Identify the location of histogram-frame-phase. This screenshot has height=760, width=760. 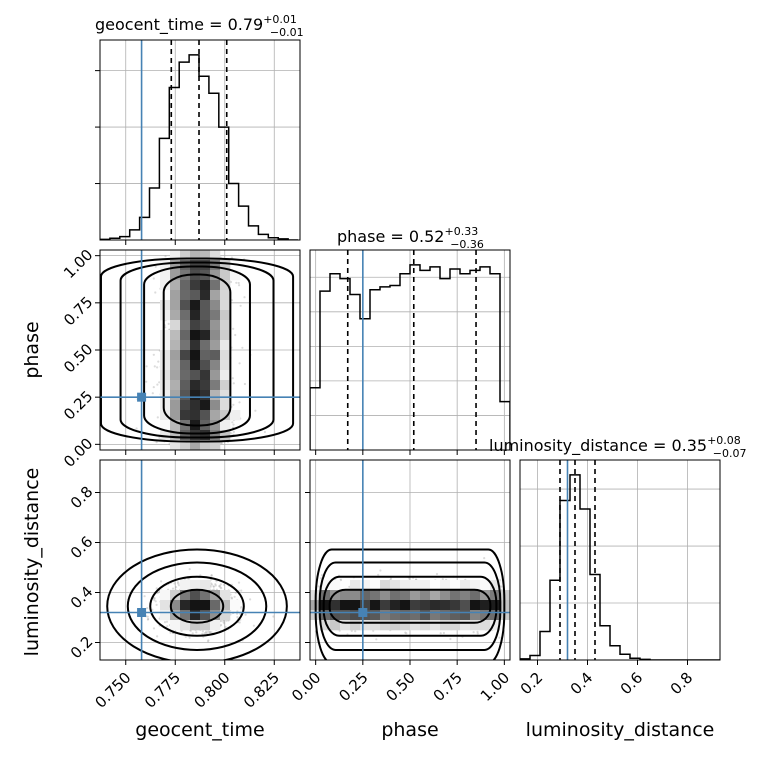
(410, 352).